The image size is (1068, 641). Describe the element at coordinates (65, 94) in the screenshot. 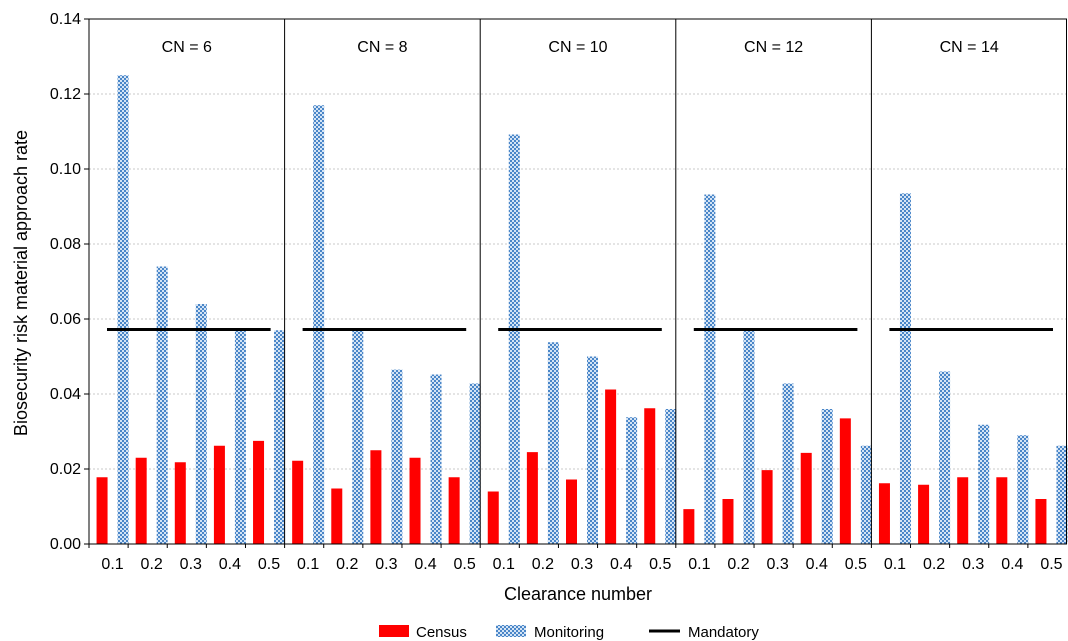

I see `y-tick-label: 0.12` at that location.